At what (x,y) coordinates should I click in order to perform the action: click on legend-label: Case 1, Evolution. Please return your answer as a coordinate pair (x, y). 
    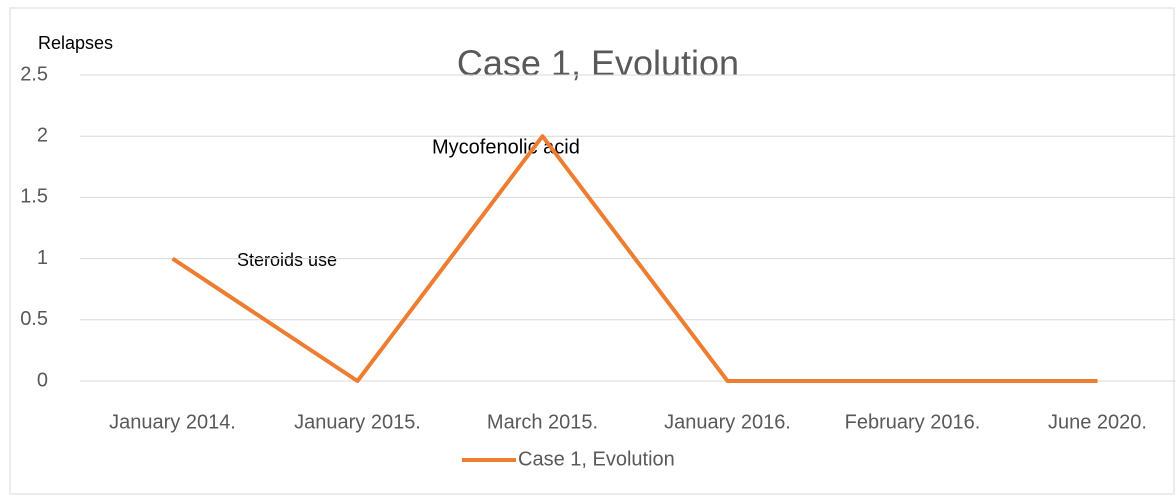
    Looking at the image, I should click on (596, 459).